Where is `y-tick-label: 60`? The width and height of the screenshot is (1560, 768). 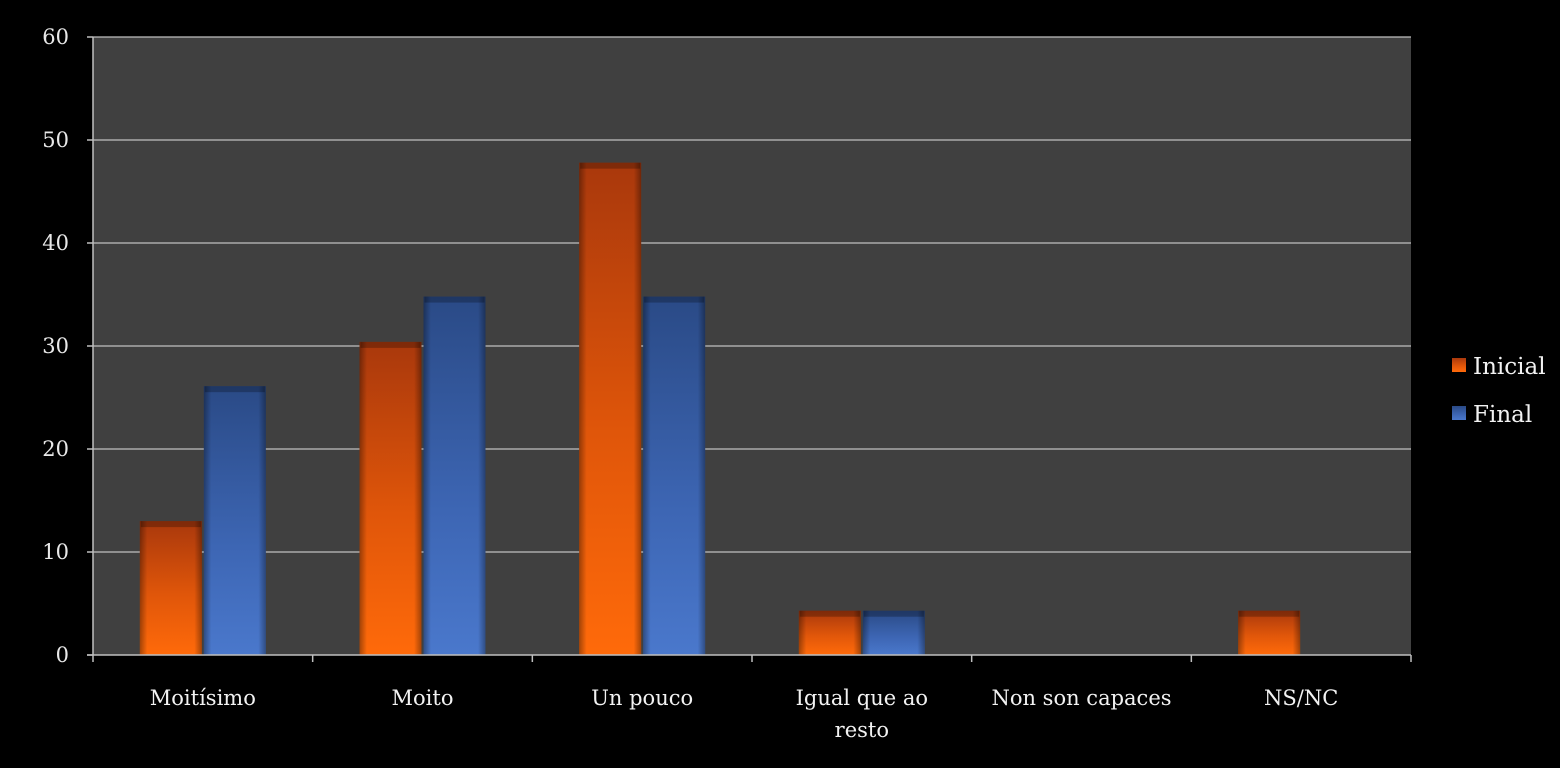
y-tick-label: 60 is located at coordinates (55, 37).